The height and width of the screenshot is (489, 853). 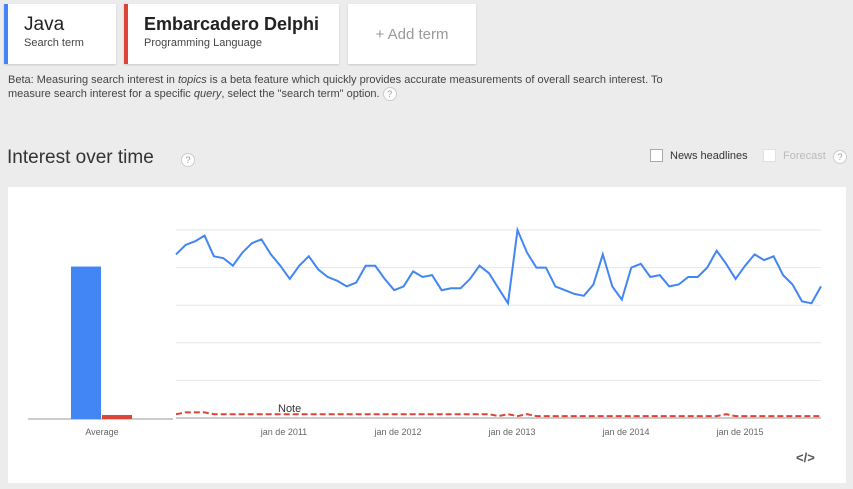 What do you see at coordinates (101, 432) in the screenshot?
I see `average-label: Average` at bounding box center [101, 432].